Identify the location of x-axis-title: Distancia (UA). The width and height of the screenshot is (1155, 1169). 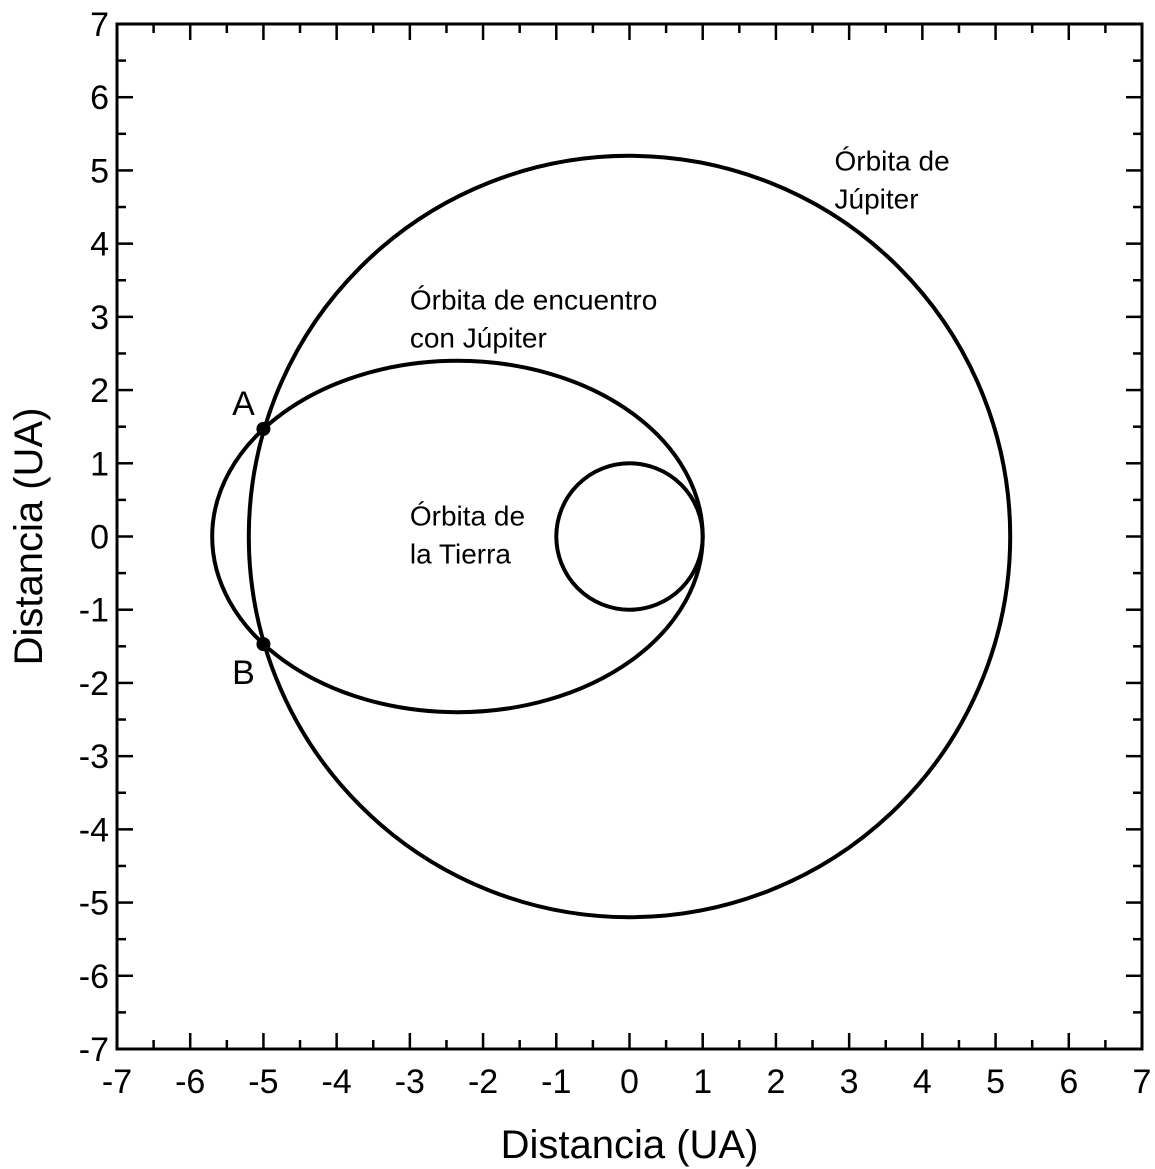
(630, 1145).